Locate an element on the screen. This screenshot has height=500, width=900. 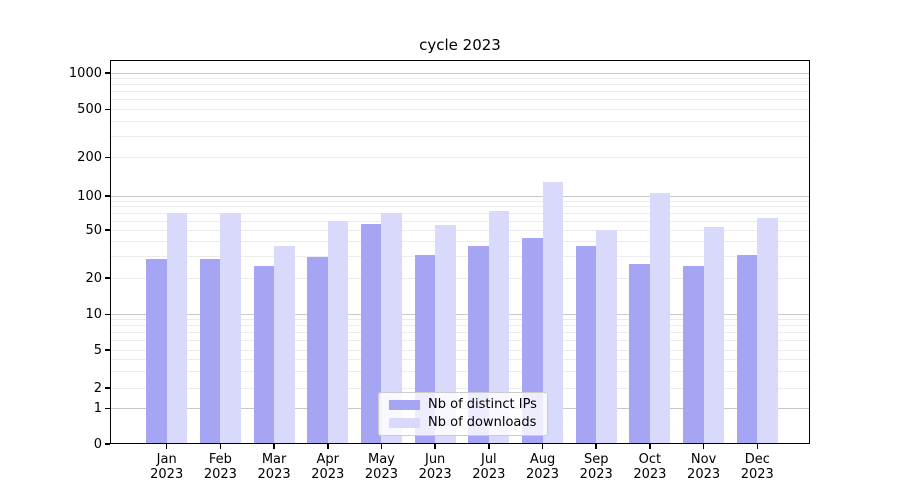
bar-downloads-feb is located at coordinates (230, 328).